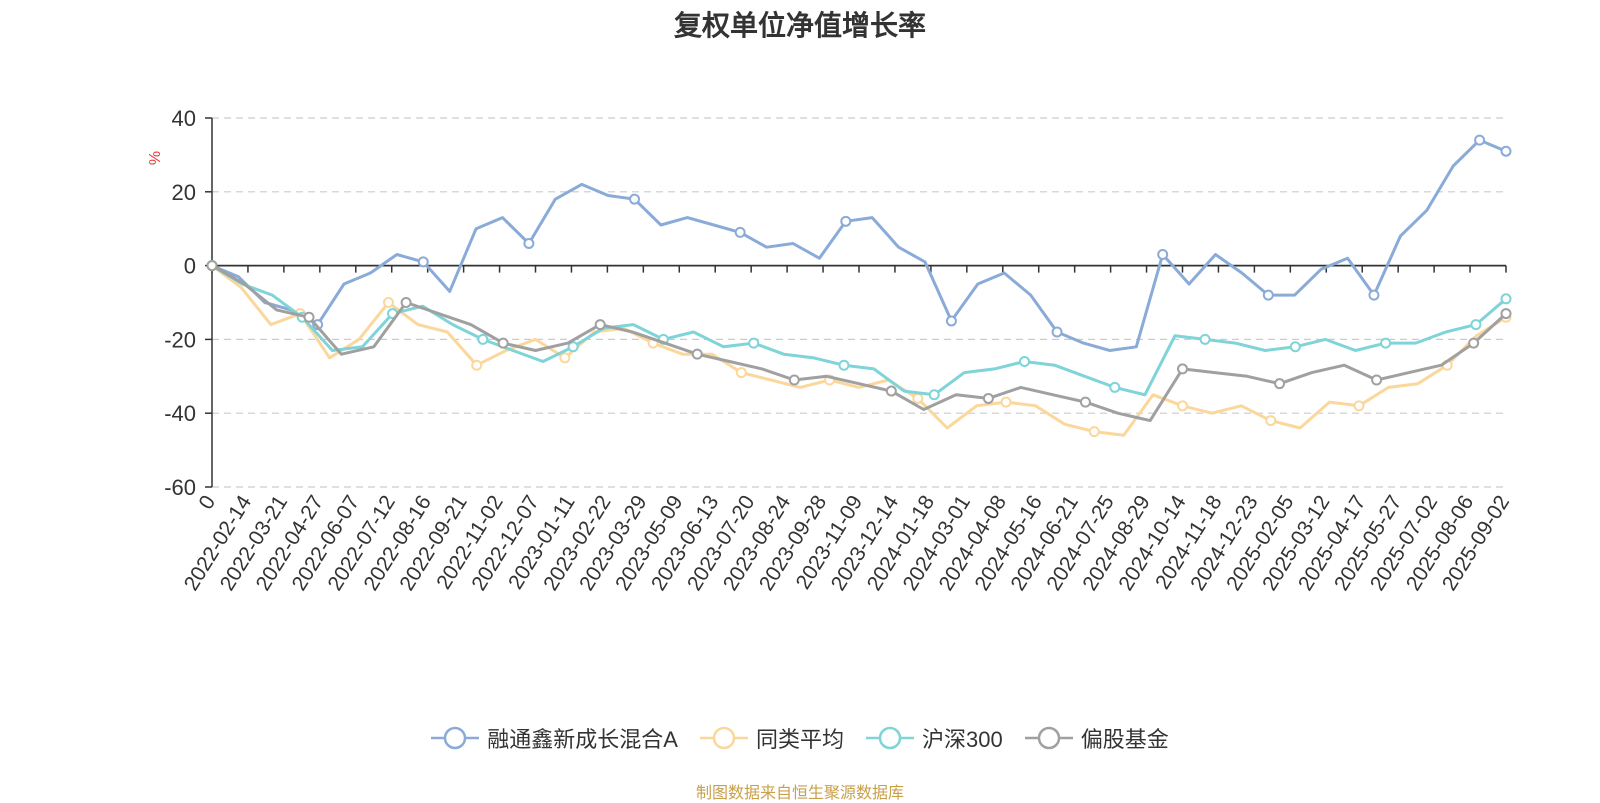 Image resolution: width=1600 pixels, height=803 pixels. What do you see at coordinates (184, 118) in the screenshot?
I see `y-tick-label: 40` at bounding box center [184, 118].